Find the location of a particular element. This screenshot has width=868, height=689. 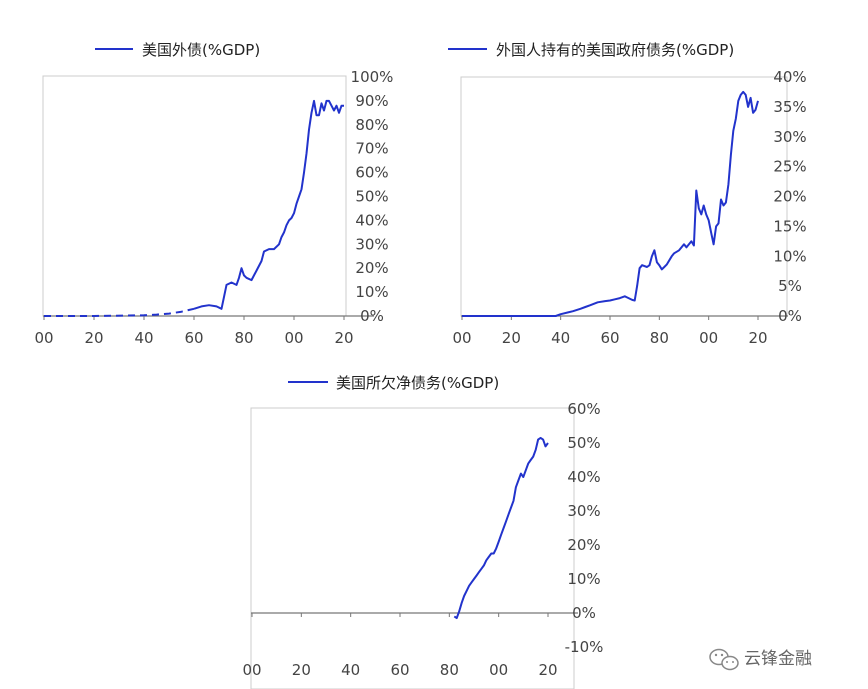

series-line-dashed is located at coordinates (119, 312).